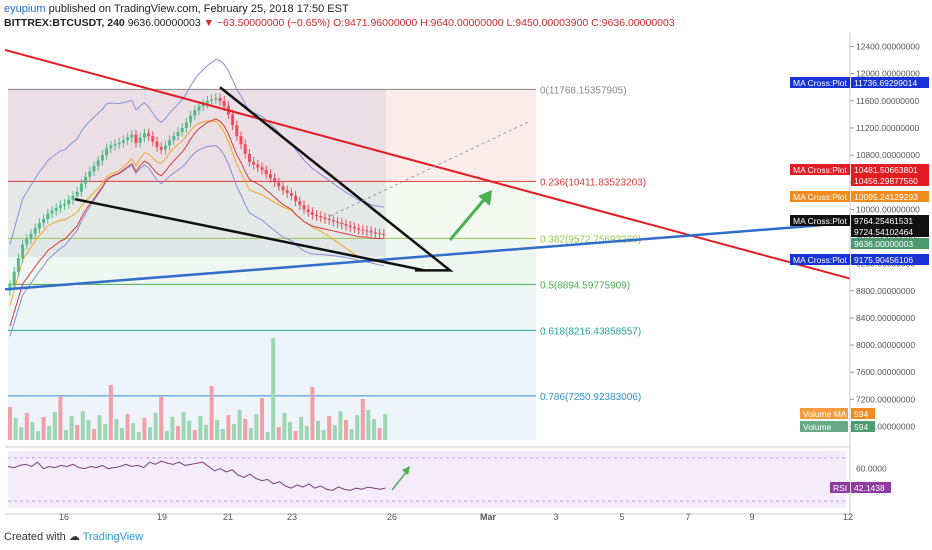 This screenshot has height=550, width=932. I want to click on symbol-label: BITTREX:BTCUSDT, 240, so click(64, 23).